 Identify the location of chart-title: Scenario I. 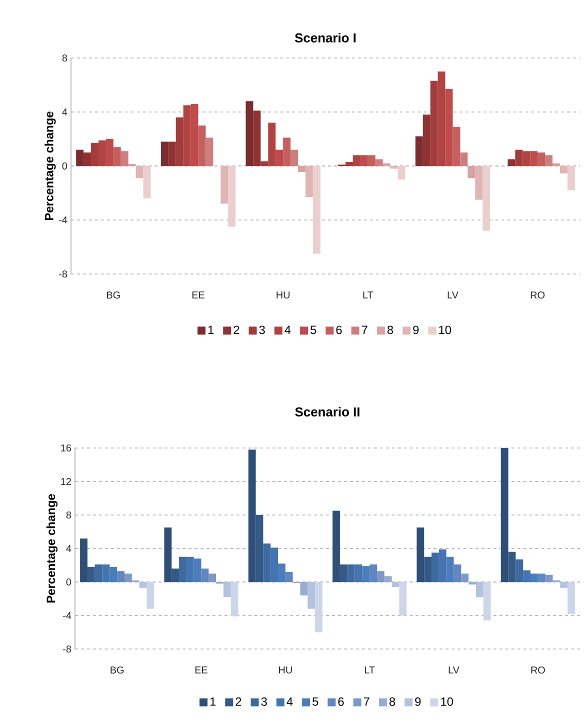
(325, 37).